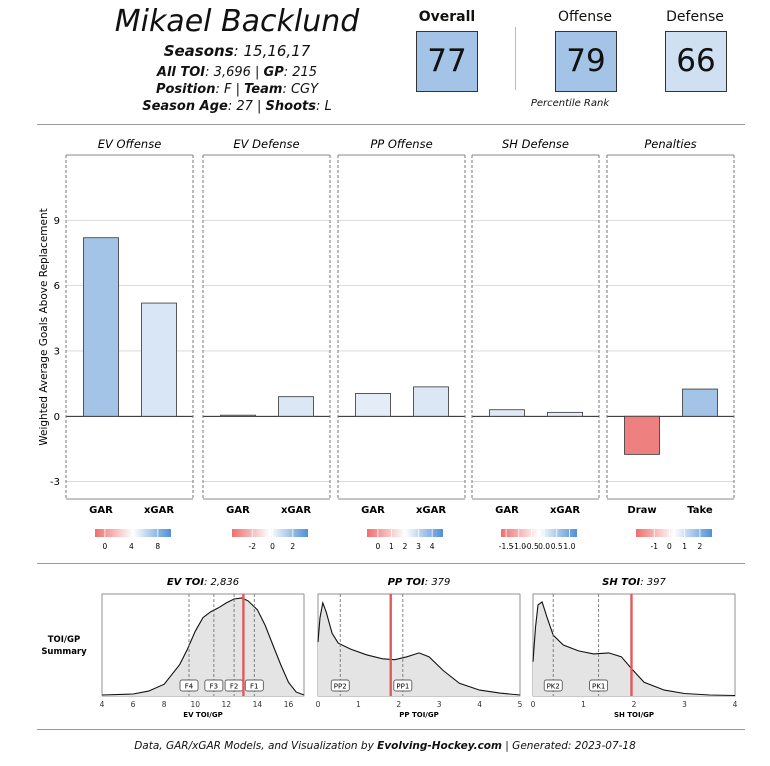  Describe the element at coordinates (130, 144) in the screenshot. I see `panel-title: EV Offense` at that location.